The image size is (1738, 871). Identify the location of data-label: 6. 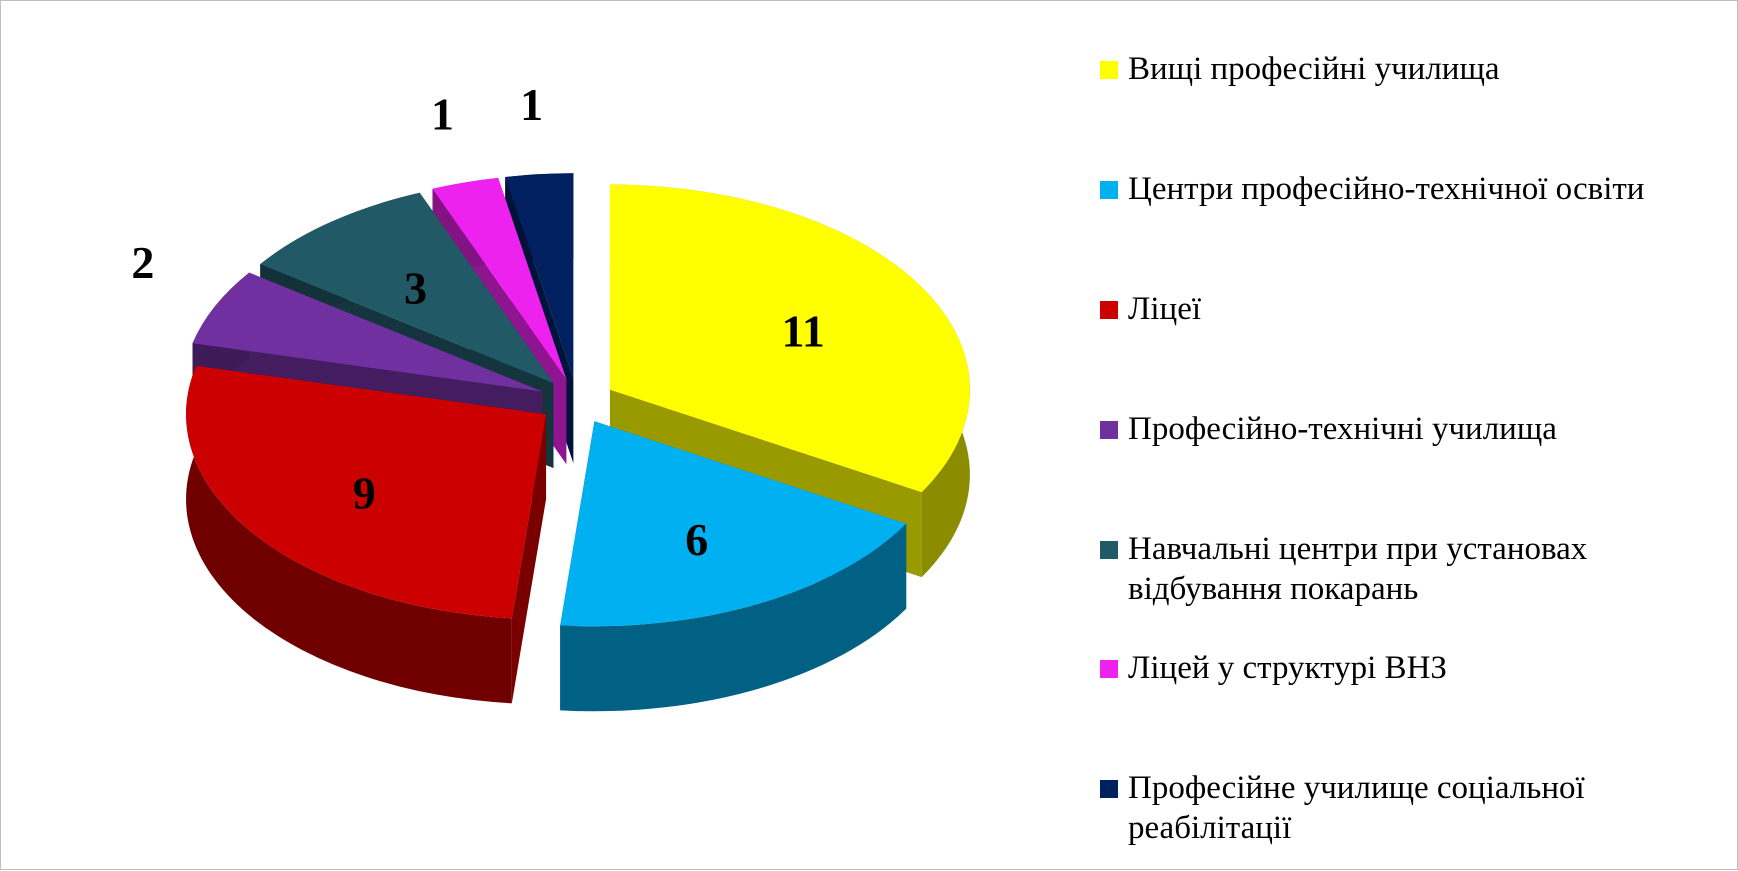
(696, 539).